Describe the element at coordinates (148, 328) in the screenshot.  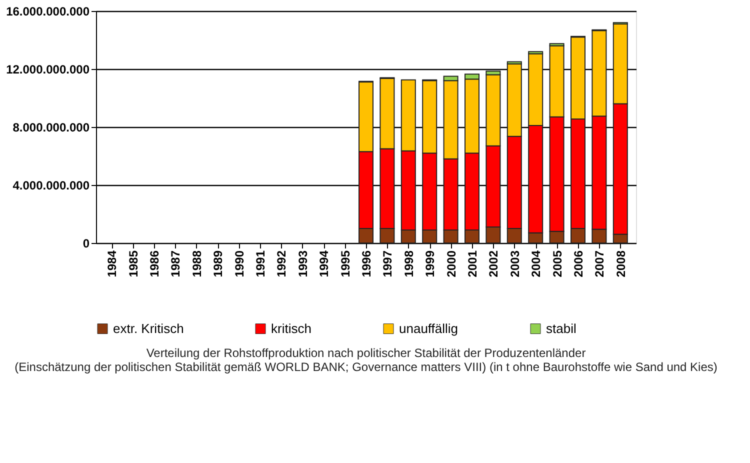
I see `legend-label: extr. Kritisch` at that location.